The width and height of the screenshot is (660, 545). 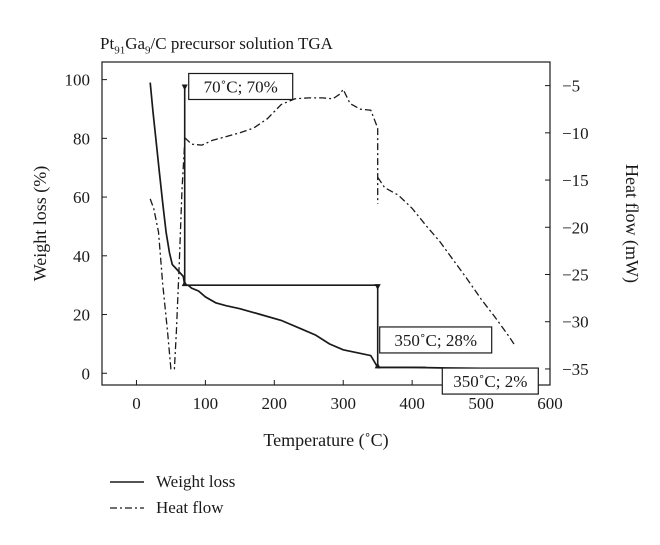 I want to click on y-right-tick-label: −15, so click(x=575, y=180).